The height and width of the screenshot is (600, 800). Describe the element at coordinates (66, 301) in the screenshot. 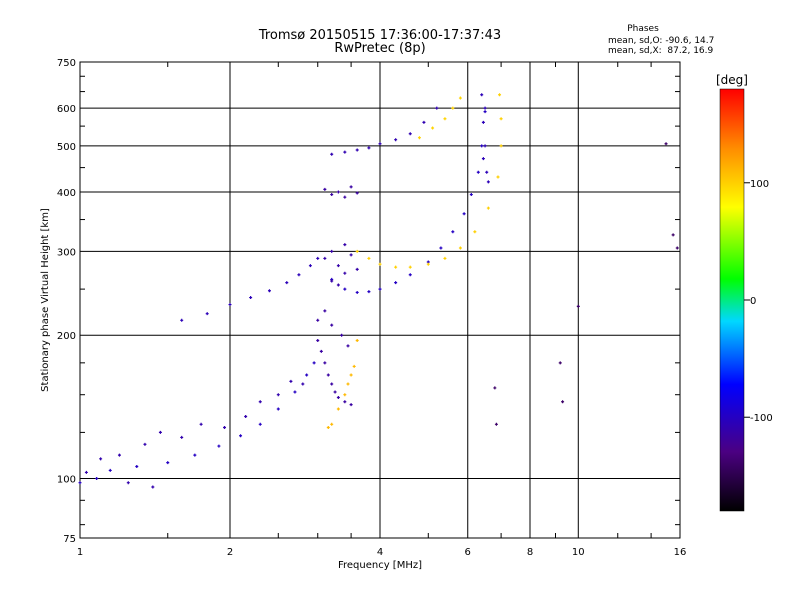

I see `y-axis-tick-labels: 75 100 200 300 400 500 600 750` at that location.